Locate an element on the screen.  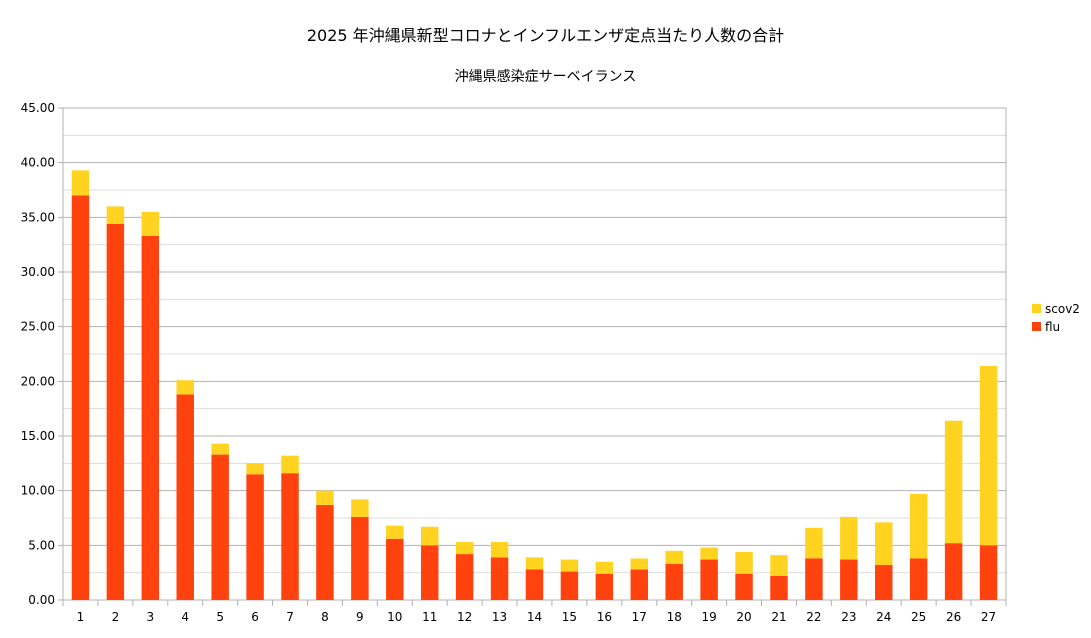
x-tick-label: 18 is located at coordinates (674, 617).